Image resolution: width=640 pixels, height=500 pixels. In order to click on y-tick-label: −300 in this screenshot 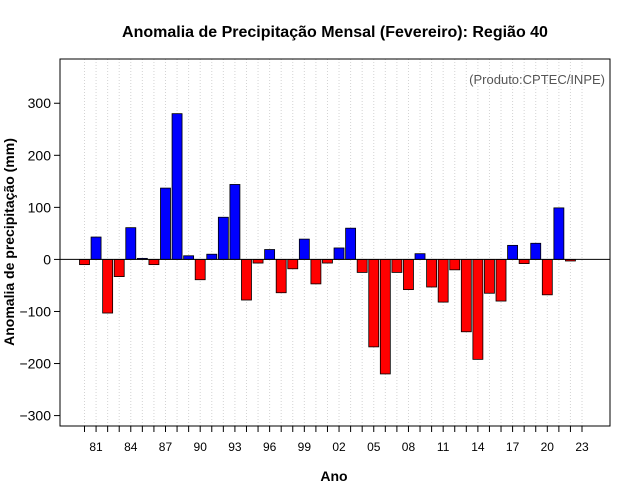, I will do `click(35, 416)`.